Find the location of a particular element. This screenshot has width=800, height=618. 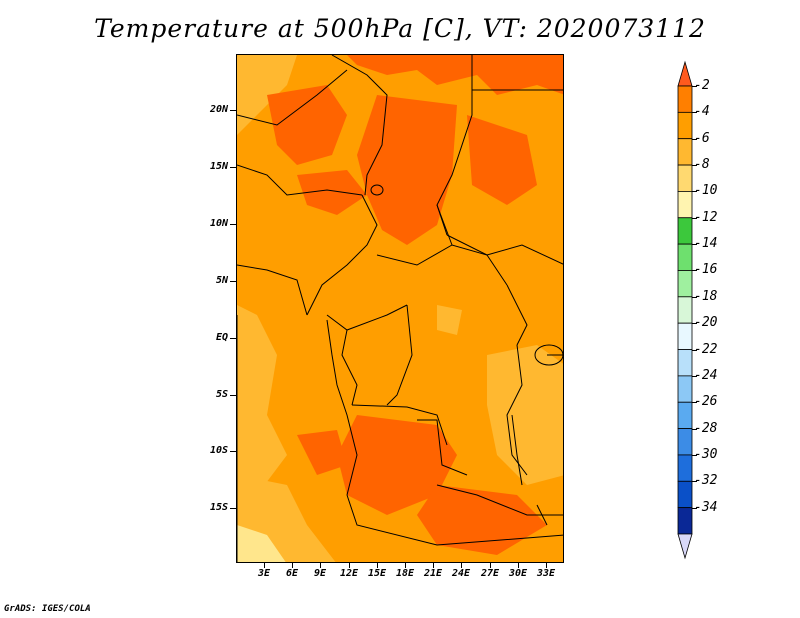

colorbar is located at coordinates (685, 310).